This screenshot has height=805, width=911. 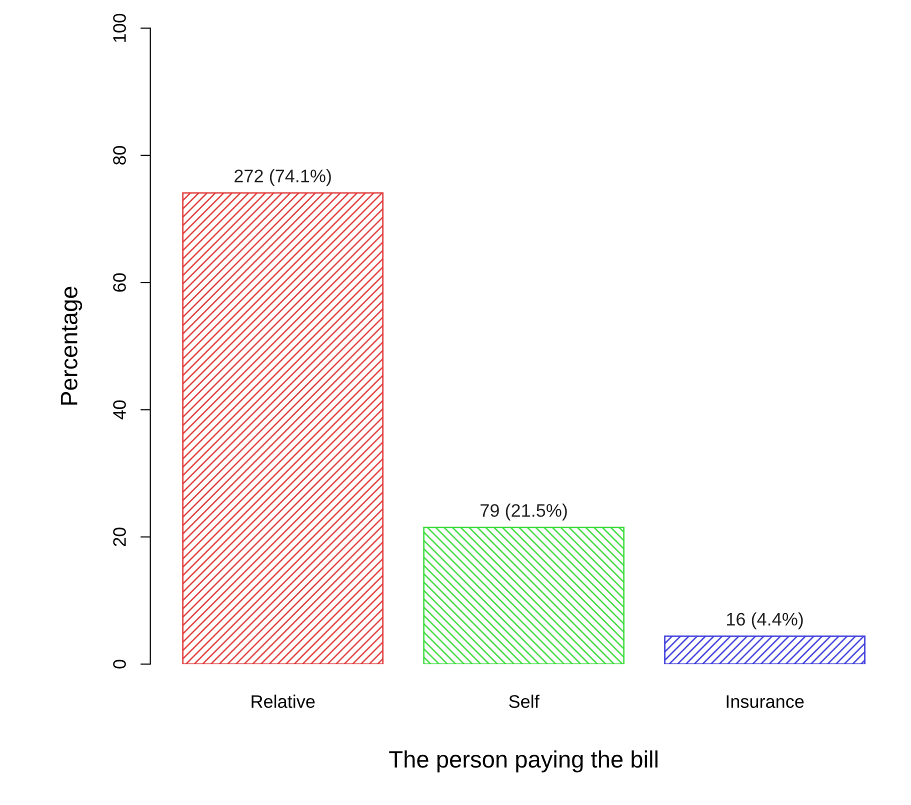 What do you see at coordinates (119, 28) in the screenshot?
I see `y-tick-label: 100` at bounding box center [119, 28].